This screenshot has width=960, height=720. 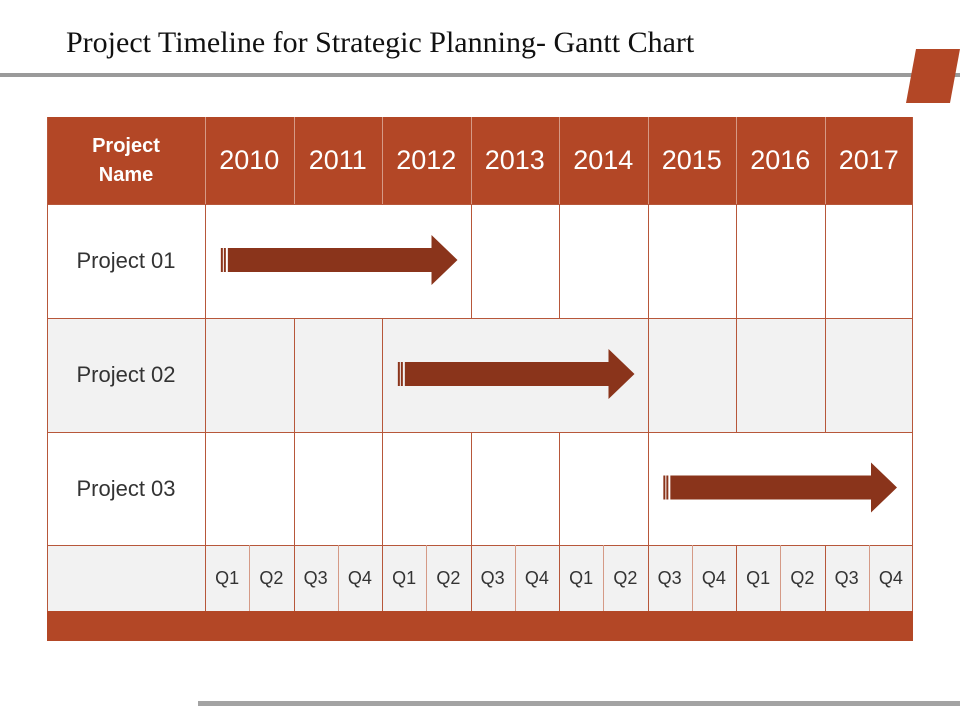 I want to click on quarter-row-background, so click(x=480, y=578).